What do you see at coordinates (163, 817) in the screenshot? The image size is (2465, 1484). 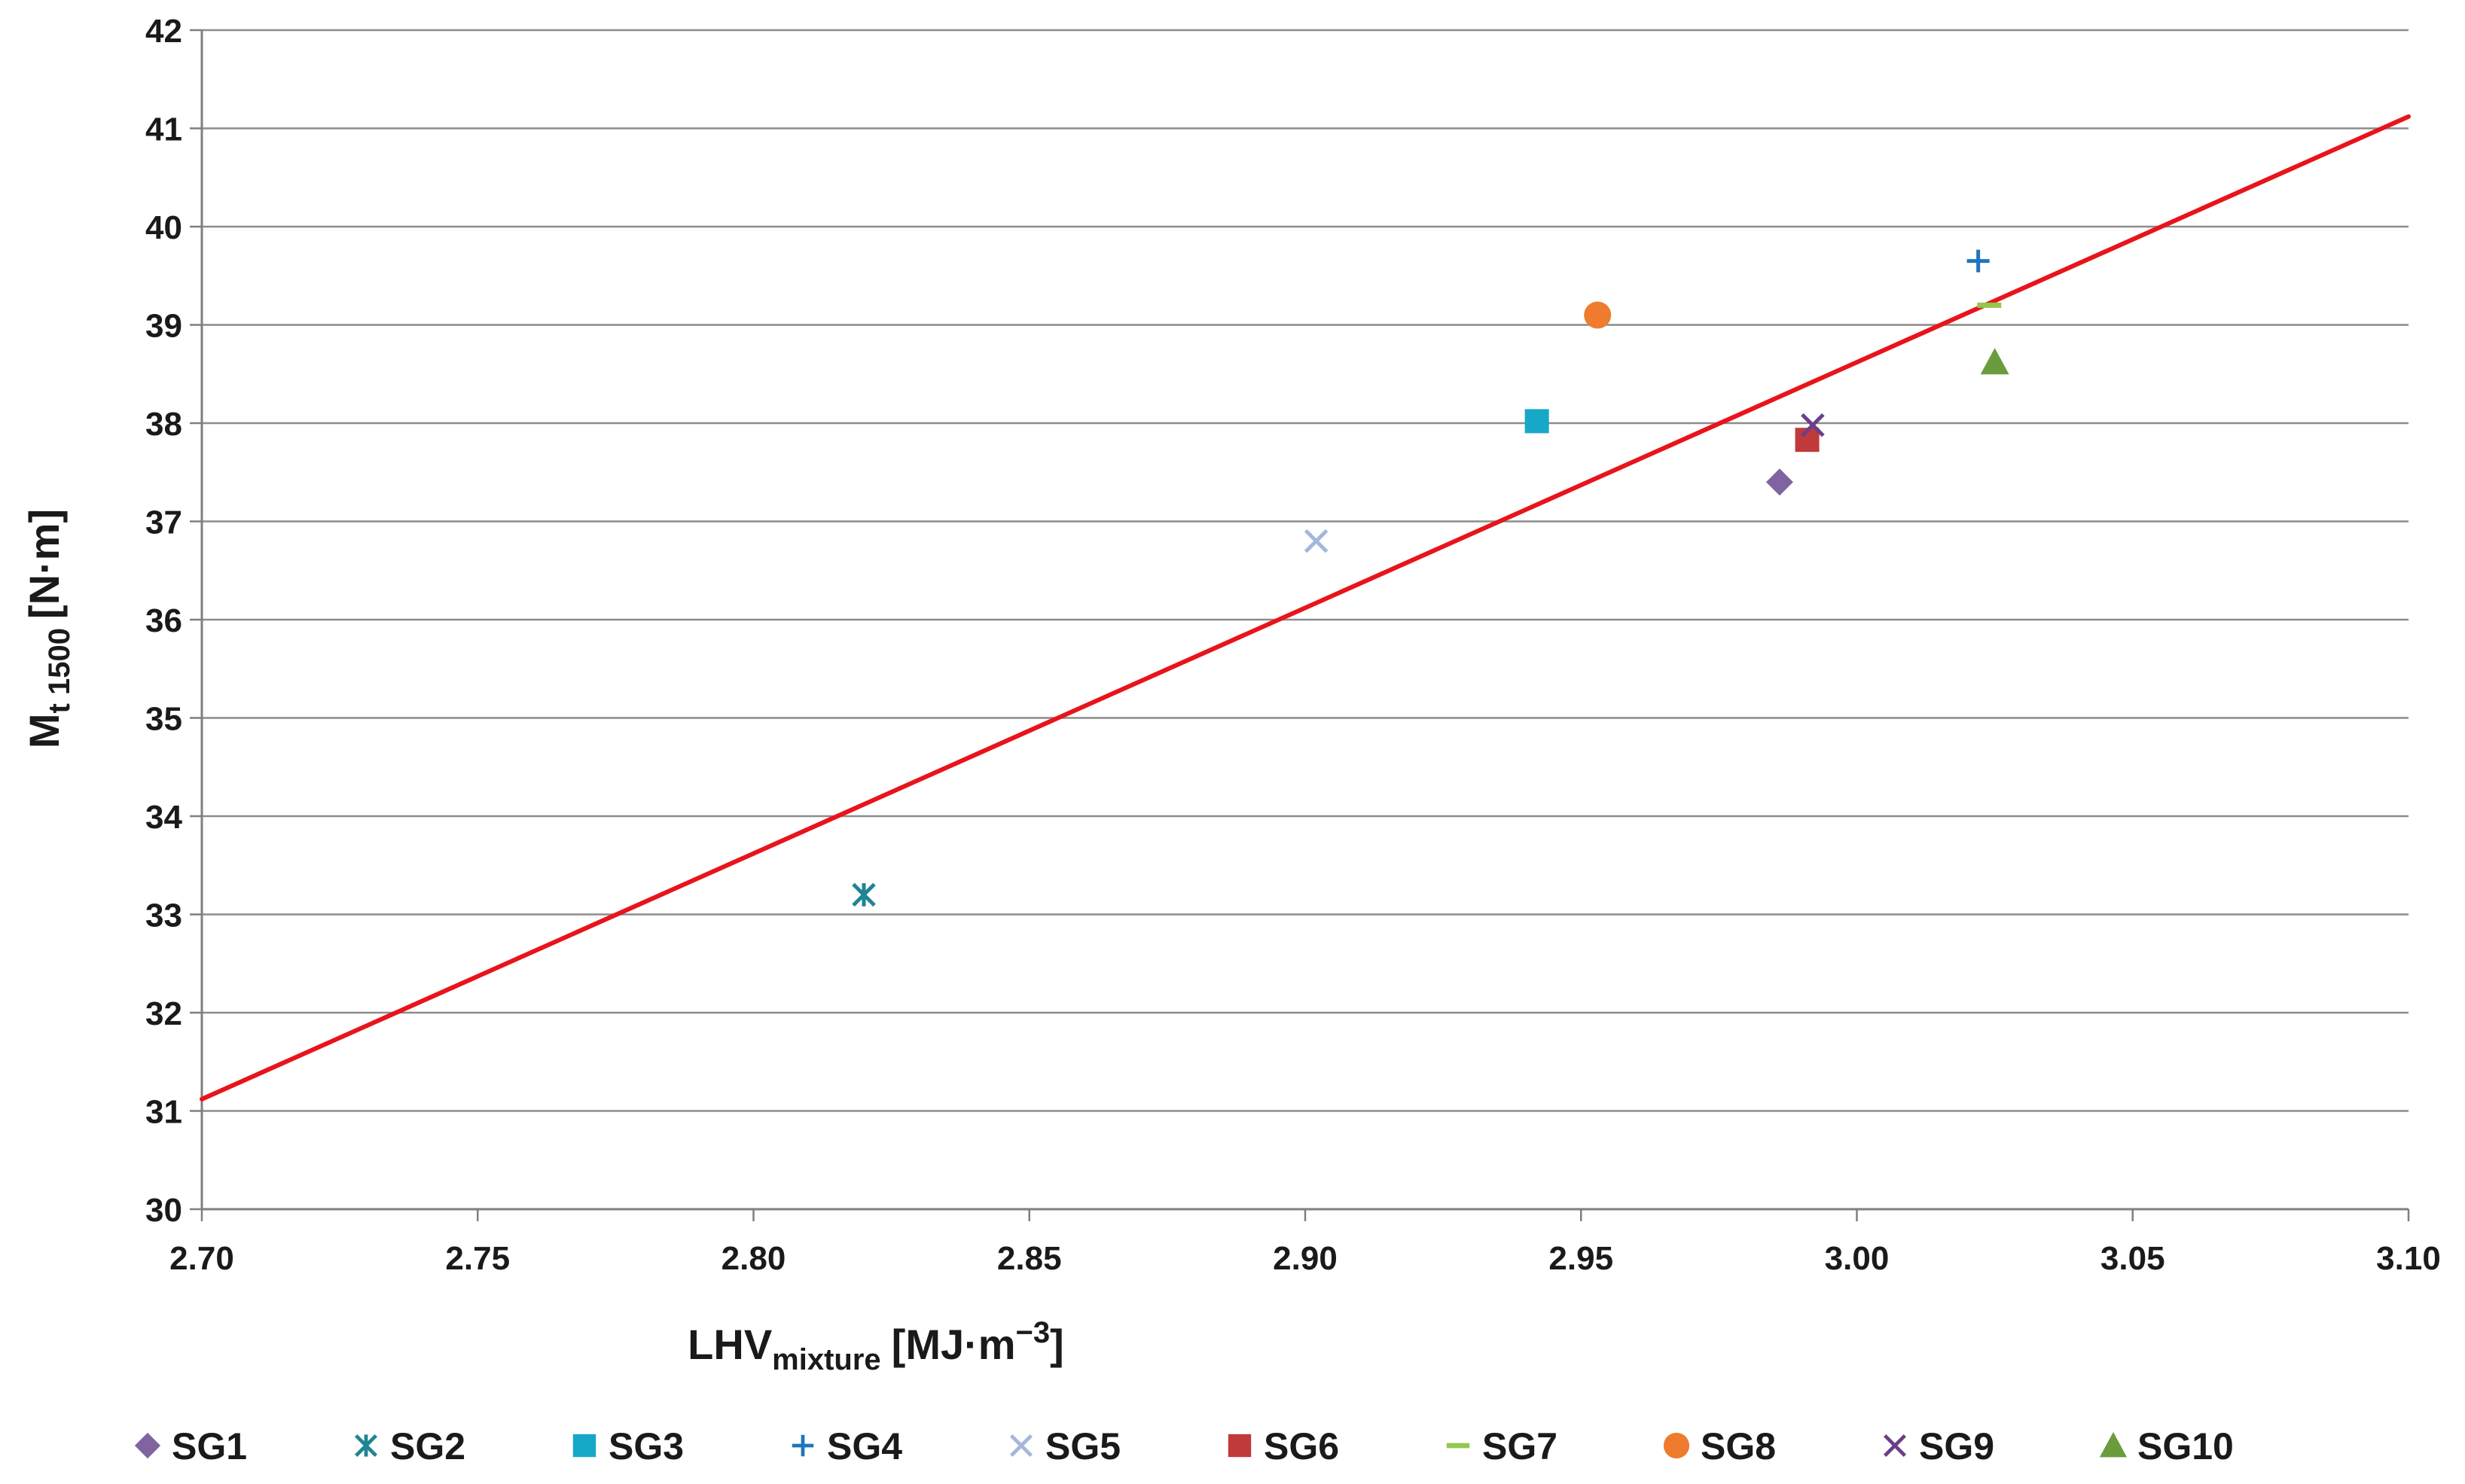 I see `y-tick-label: 34` at bounding box center [163, 817].